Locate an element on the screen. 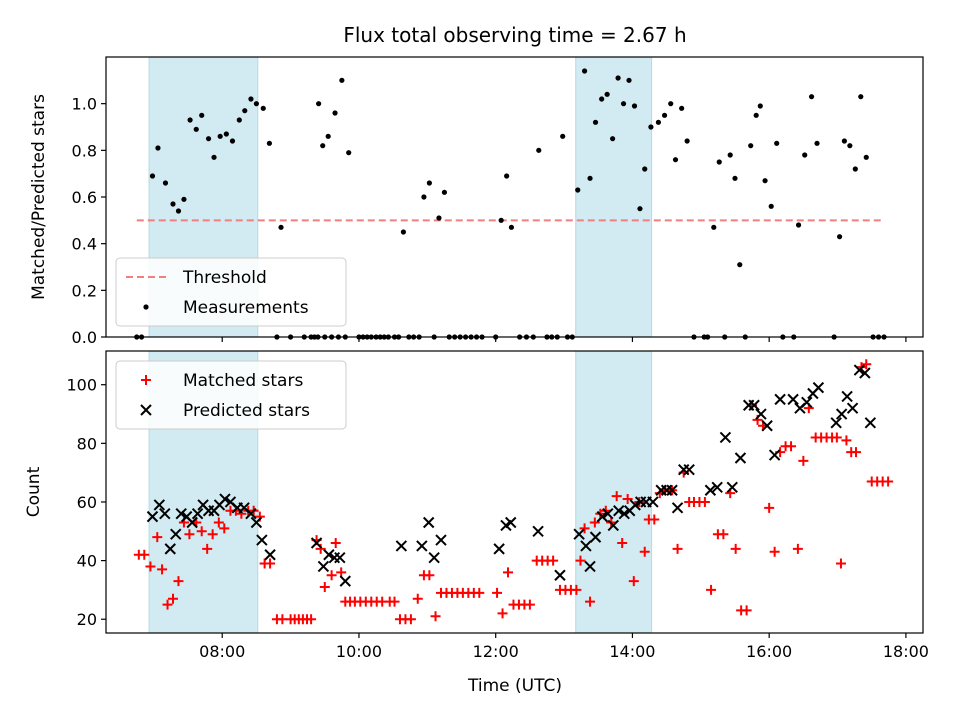  y-tick-label: 0.8 is located at coordinates (84, 150).